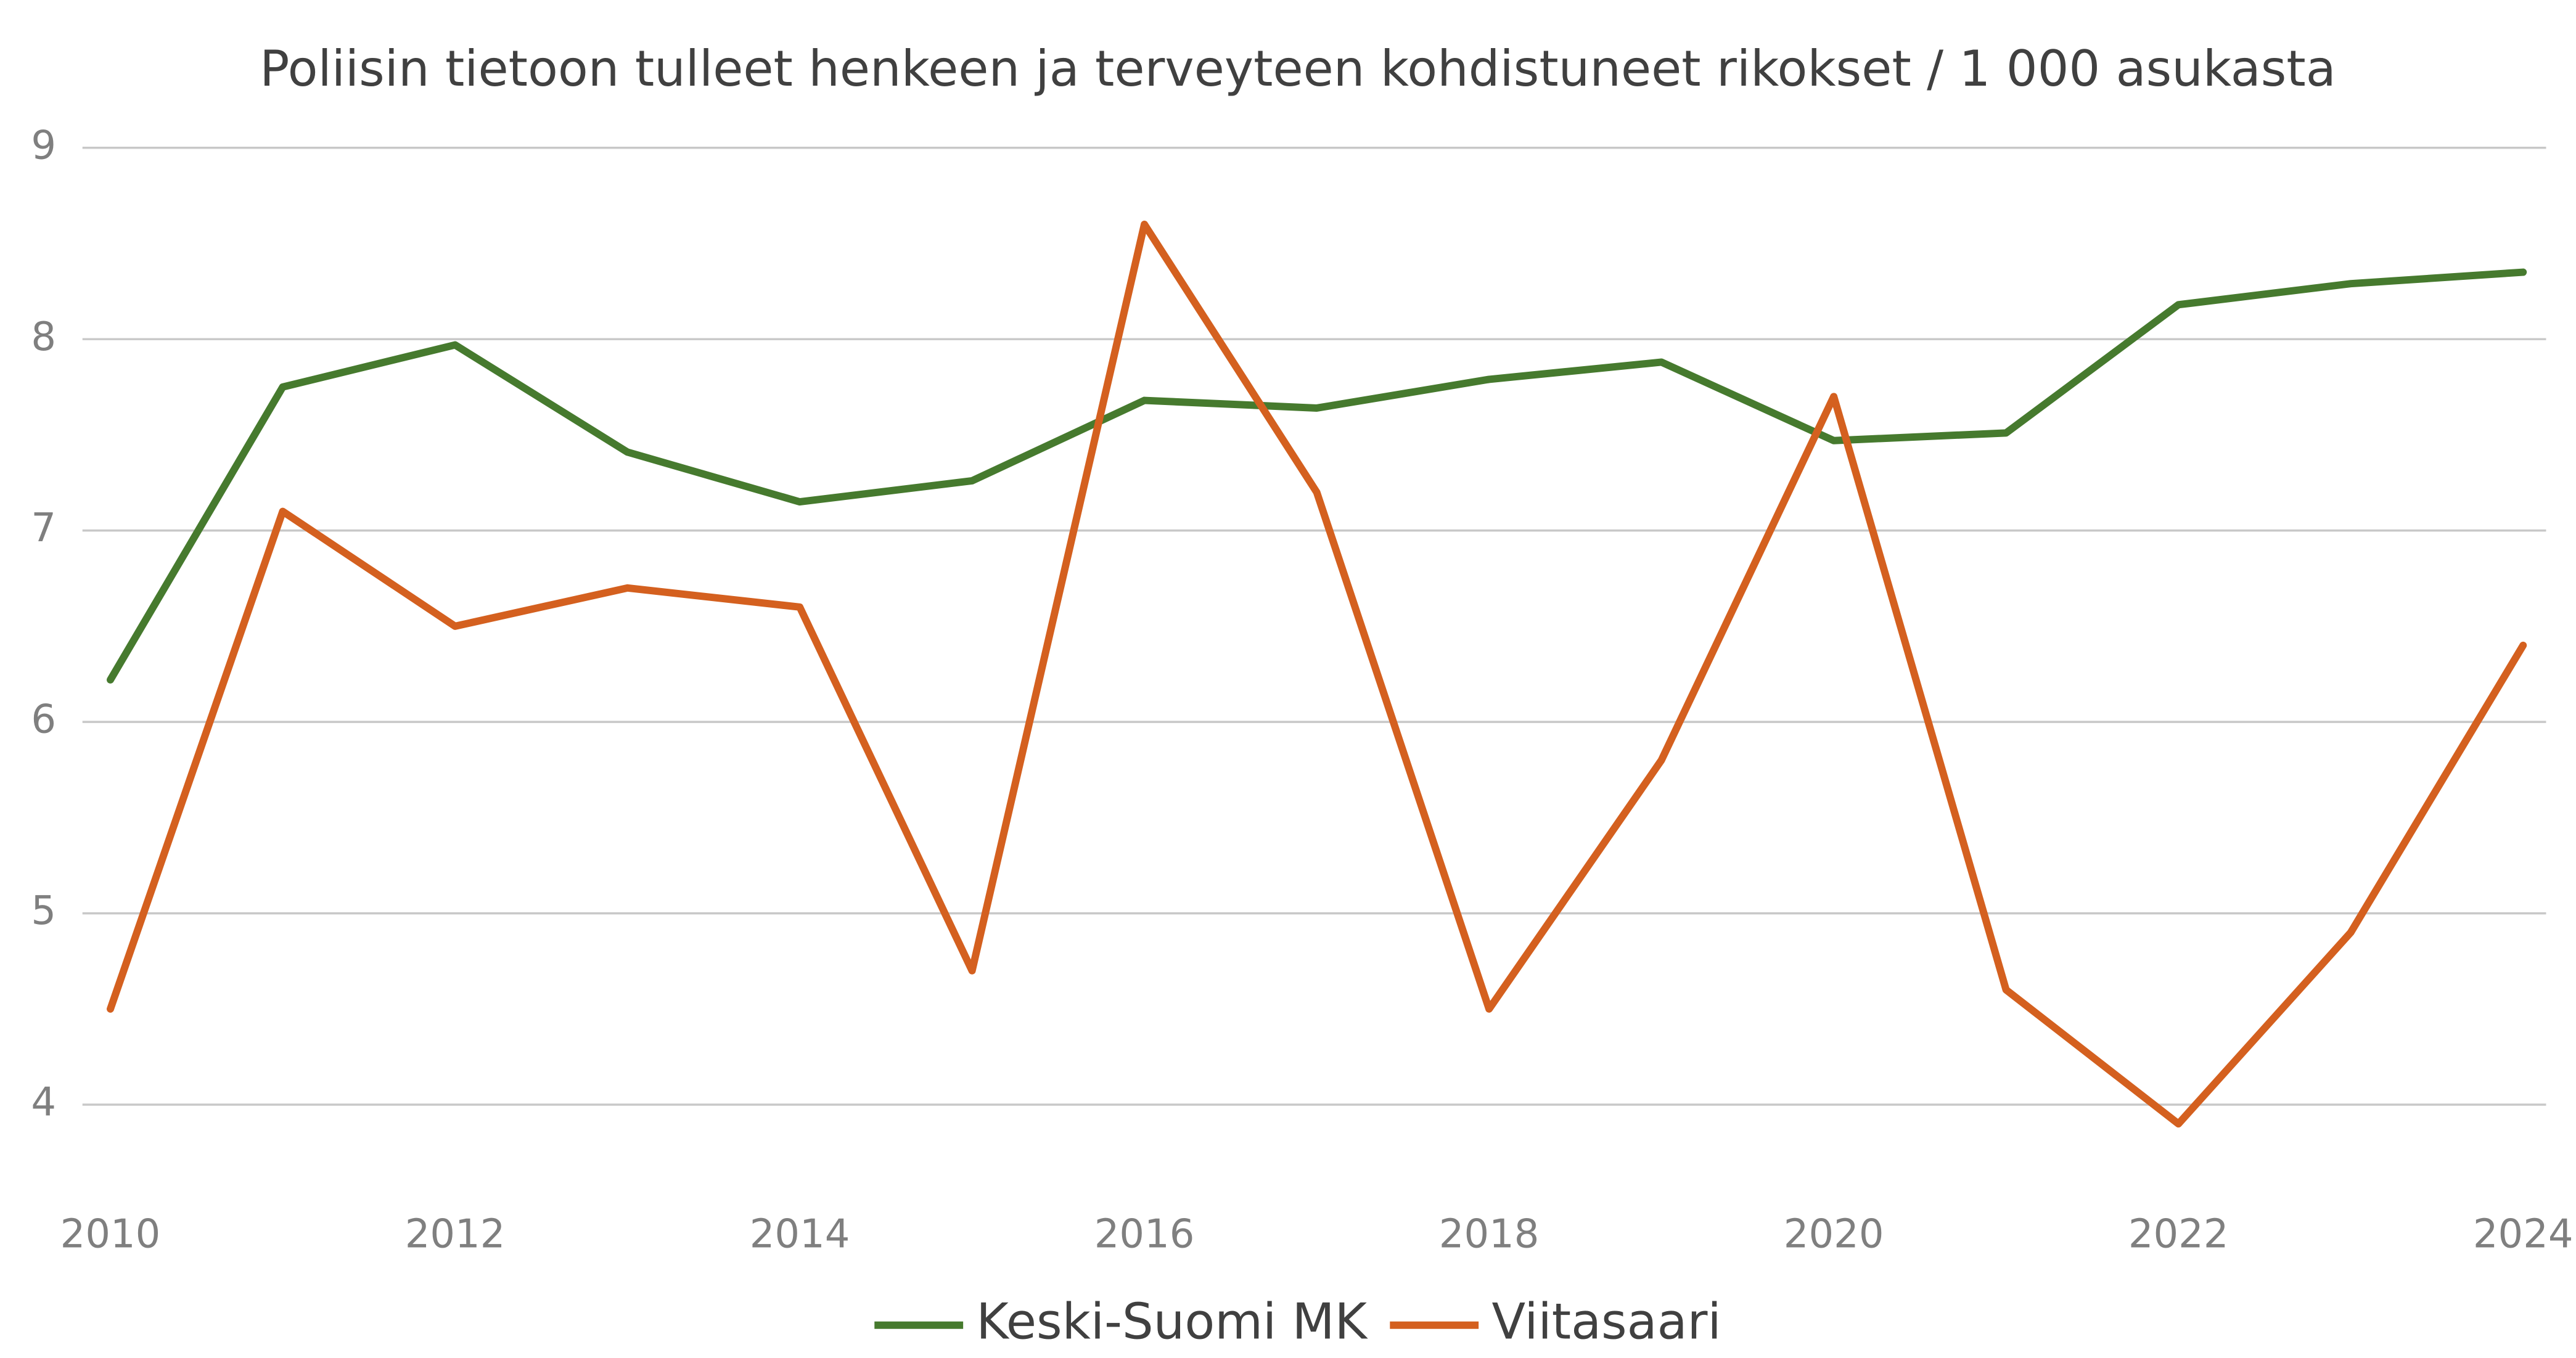  I want to click on legend-label: Viitasaari, so click(1606, 1322).